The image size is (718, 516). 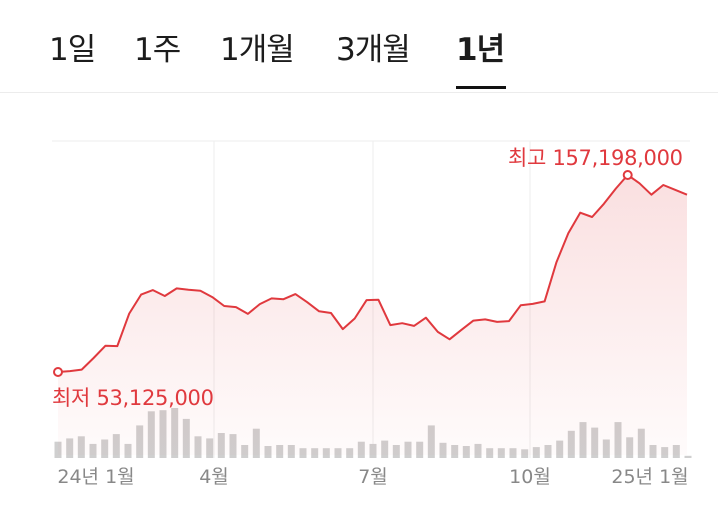 I want to click on tab-1m: 1개월, so click(x=257, y=50).